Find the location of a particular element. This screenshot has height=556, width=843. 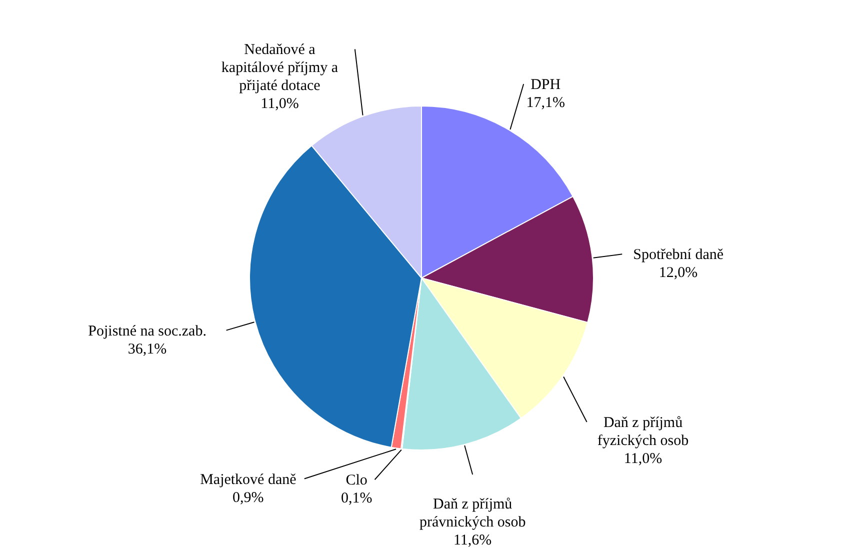

data-label: 11,6% is located at coordinates (472, 540).